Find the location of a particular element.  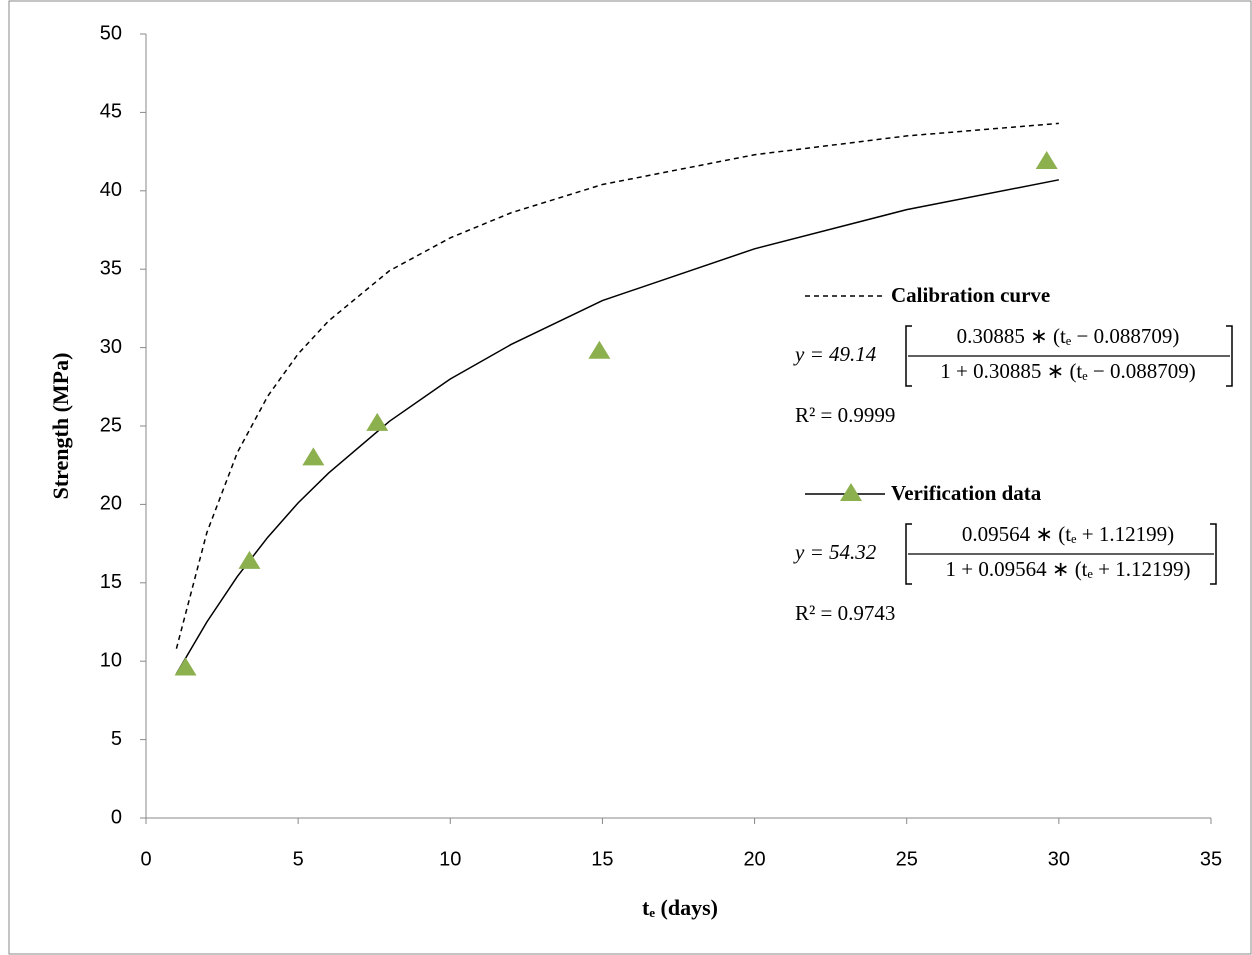

x-tick-label: 35 is located at coordinates (1211, 859).